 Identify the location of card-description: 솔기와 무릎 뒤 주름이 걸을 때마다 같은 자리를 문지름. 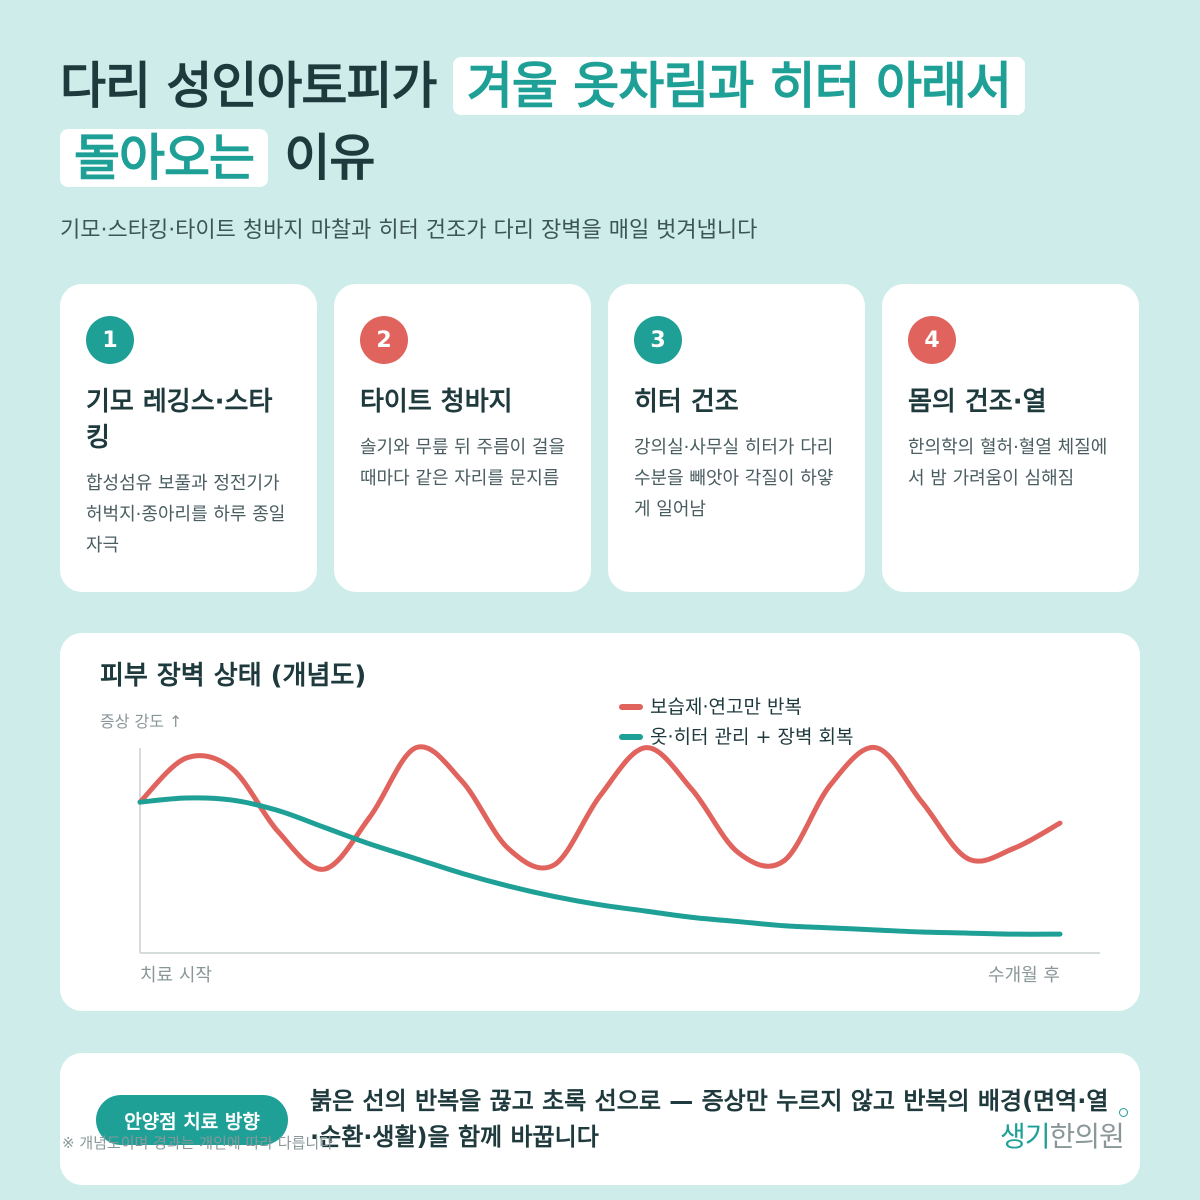
(463, 463).